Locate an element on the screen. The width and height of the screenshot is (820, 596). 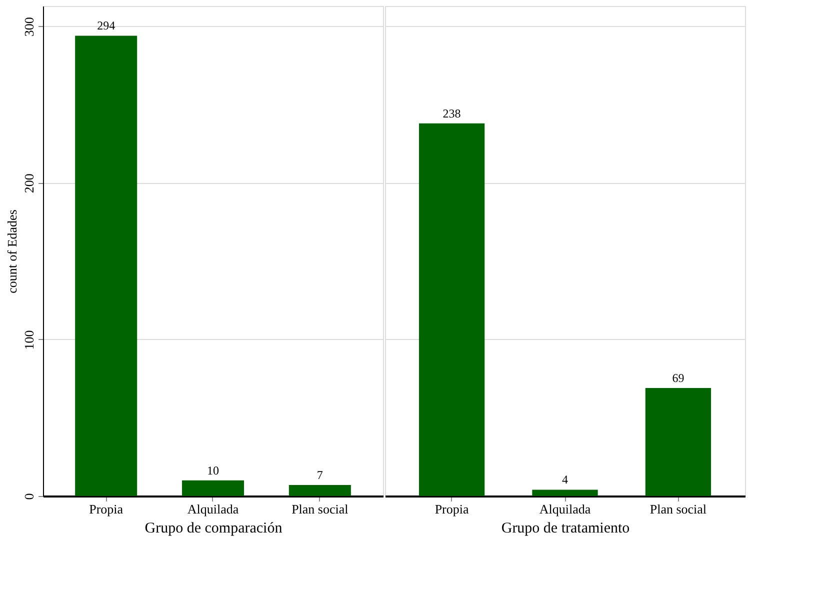
y-tick-label: 0 is located at coordinates (29, 496).